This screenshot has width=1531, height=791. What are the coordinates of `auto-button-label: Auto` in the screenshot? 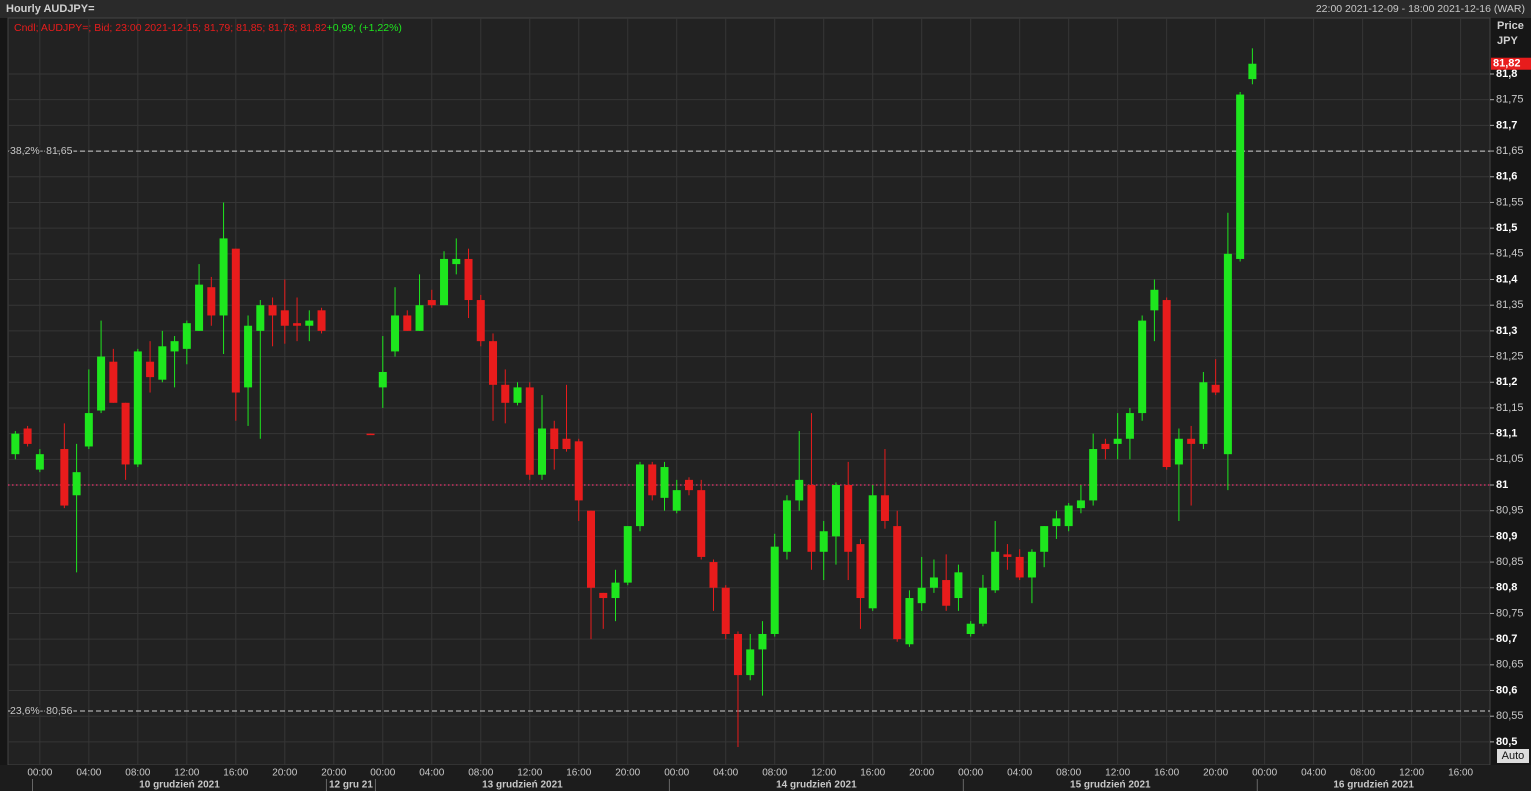 It's located at (1513, 756).